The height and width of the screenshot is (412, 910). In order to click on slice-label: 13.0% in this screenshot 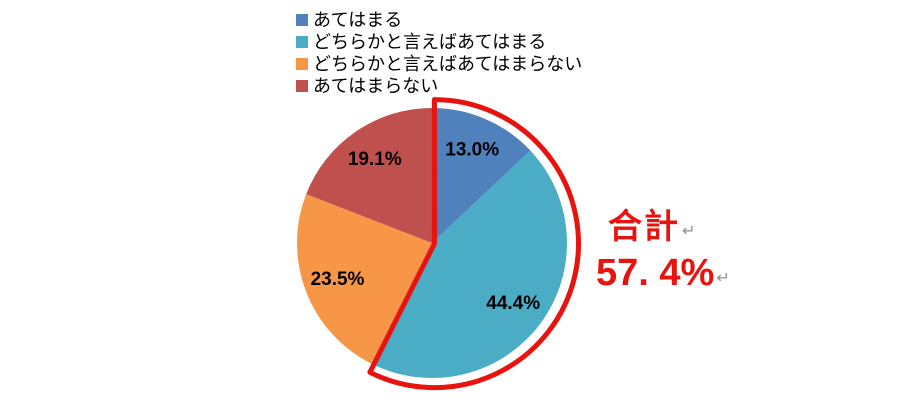, I will do `click(472, 150)`.